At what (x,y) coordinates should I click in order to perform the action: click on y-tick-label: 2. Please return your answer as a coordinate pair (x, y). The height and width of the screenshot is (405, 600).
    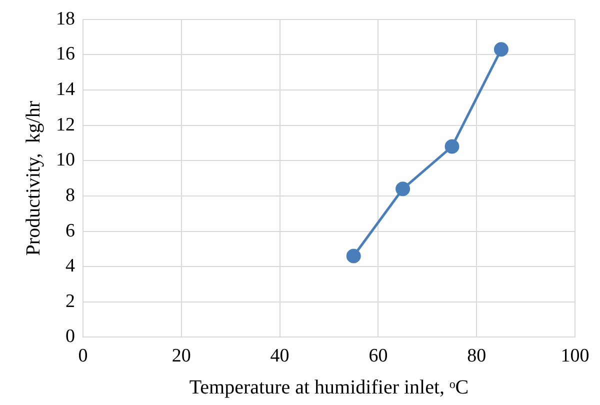
    Looking at the image, I should click on (70, 301).